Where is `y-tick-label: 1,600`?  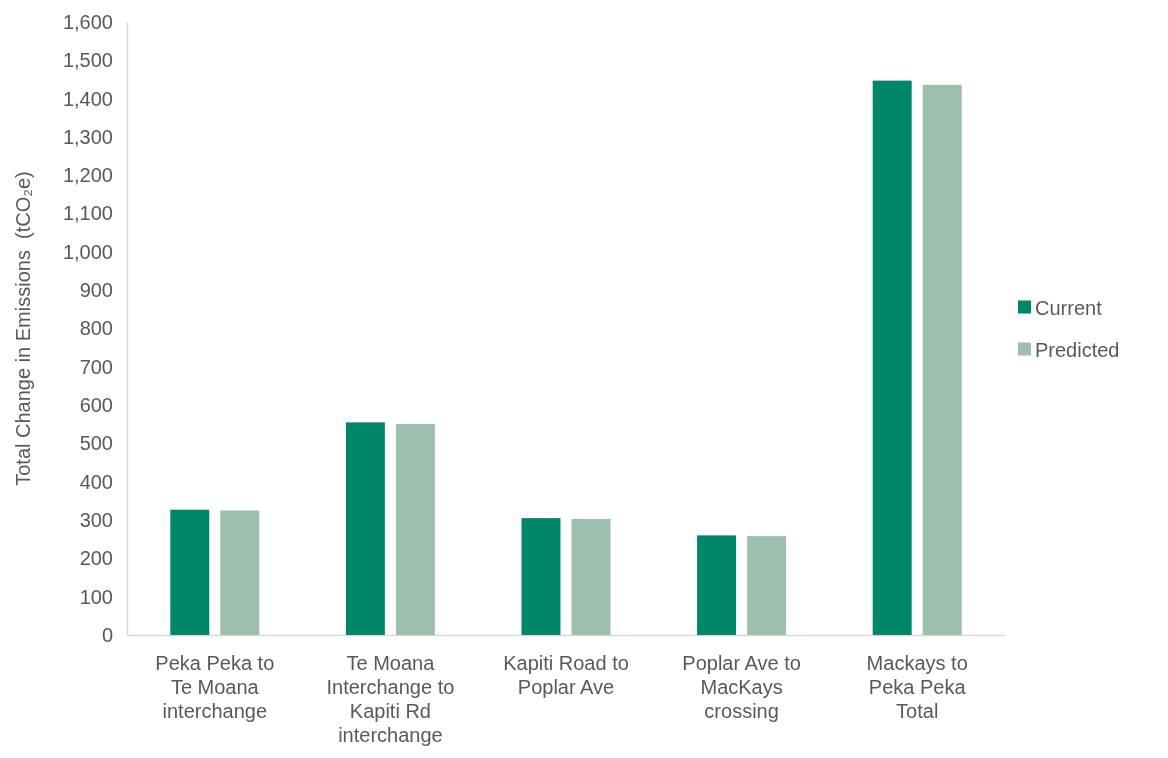
y-tick-label: 1,600 is located at coordinates (87, 21).